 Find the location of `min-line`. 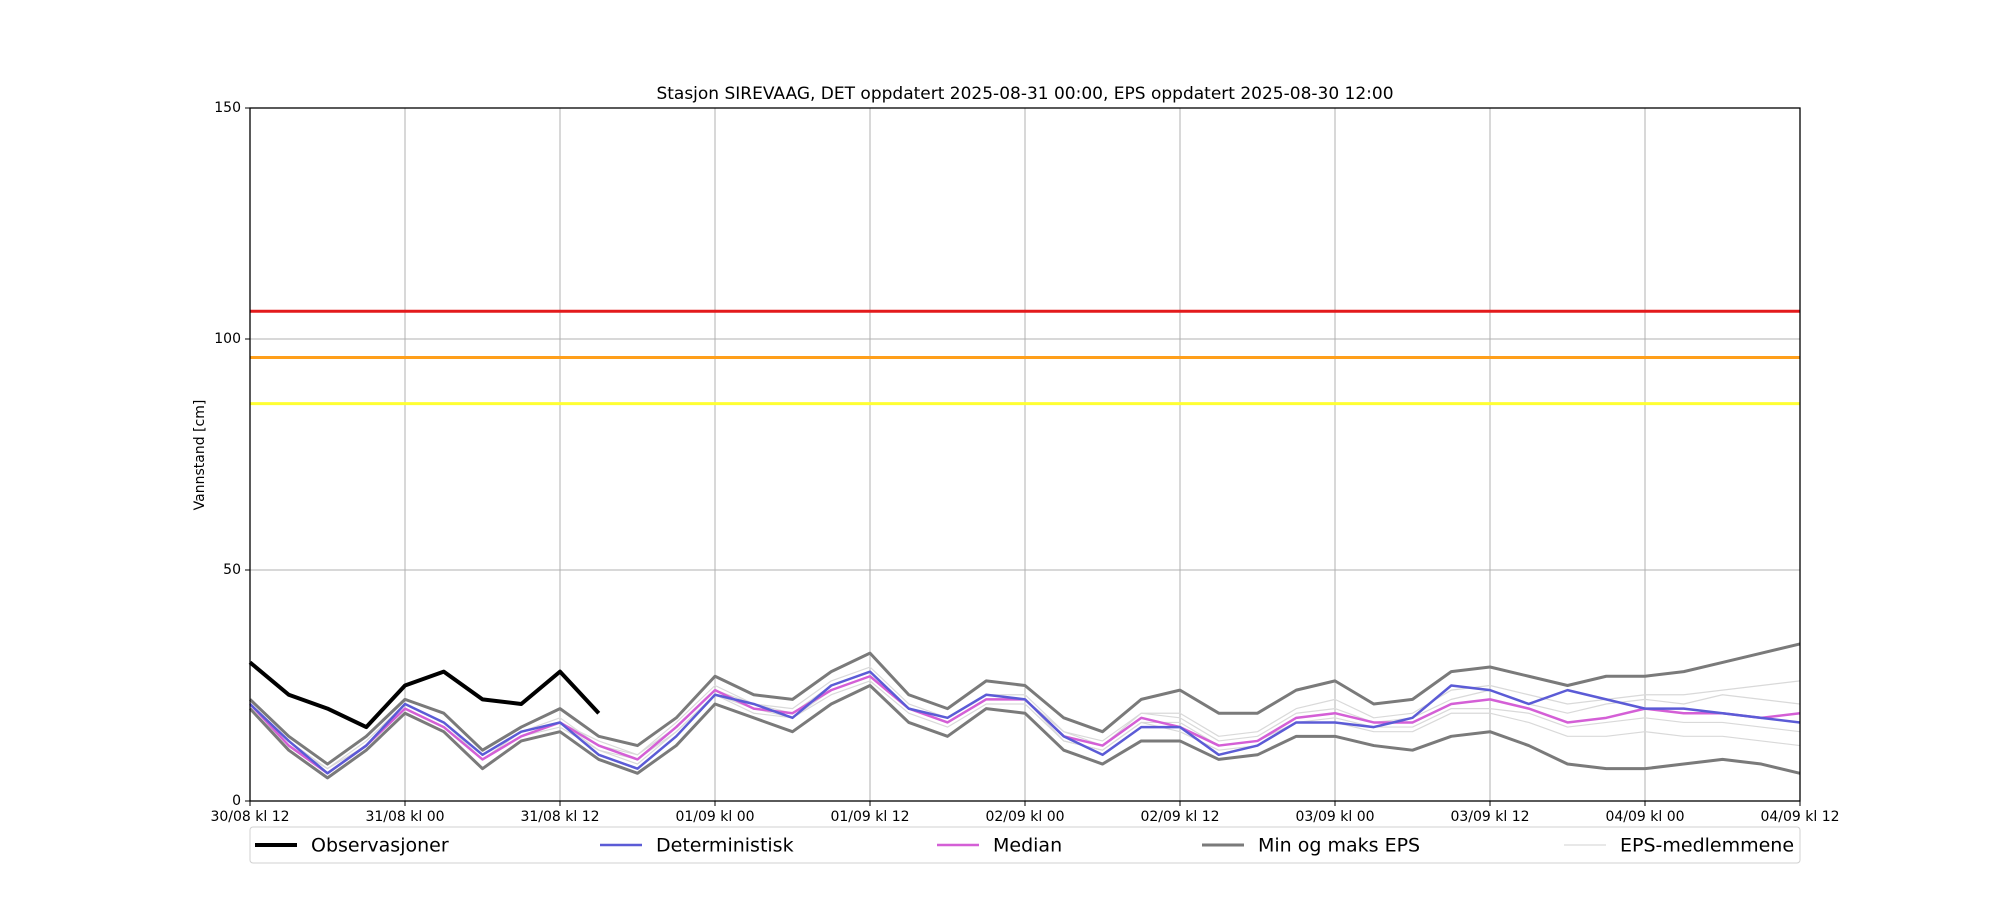

min-line is located at coordinates (1024, 732).